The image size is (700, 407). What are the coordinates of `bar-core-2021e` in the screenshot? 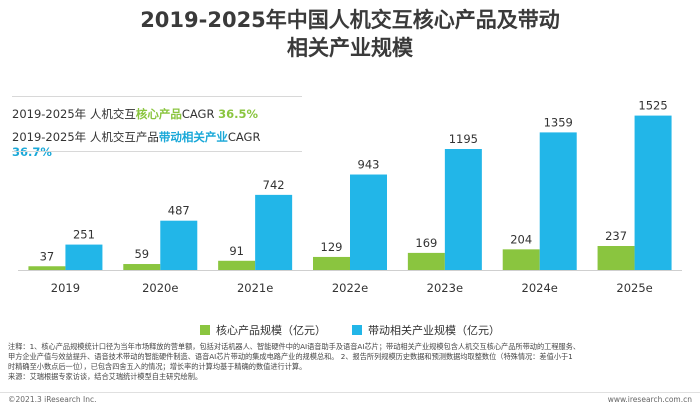 It's located at (237, 265).